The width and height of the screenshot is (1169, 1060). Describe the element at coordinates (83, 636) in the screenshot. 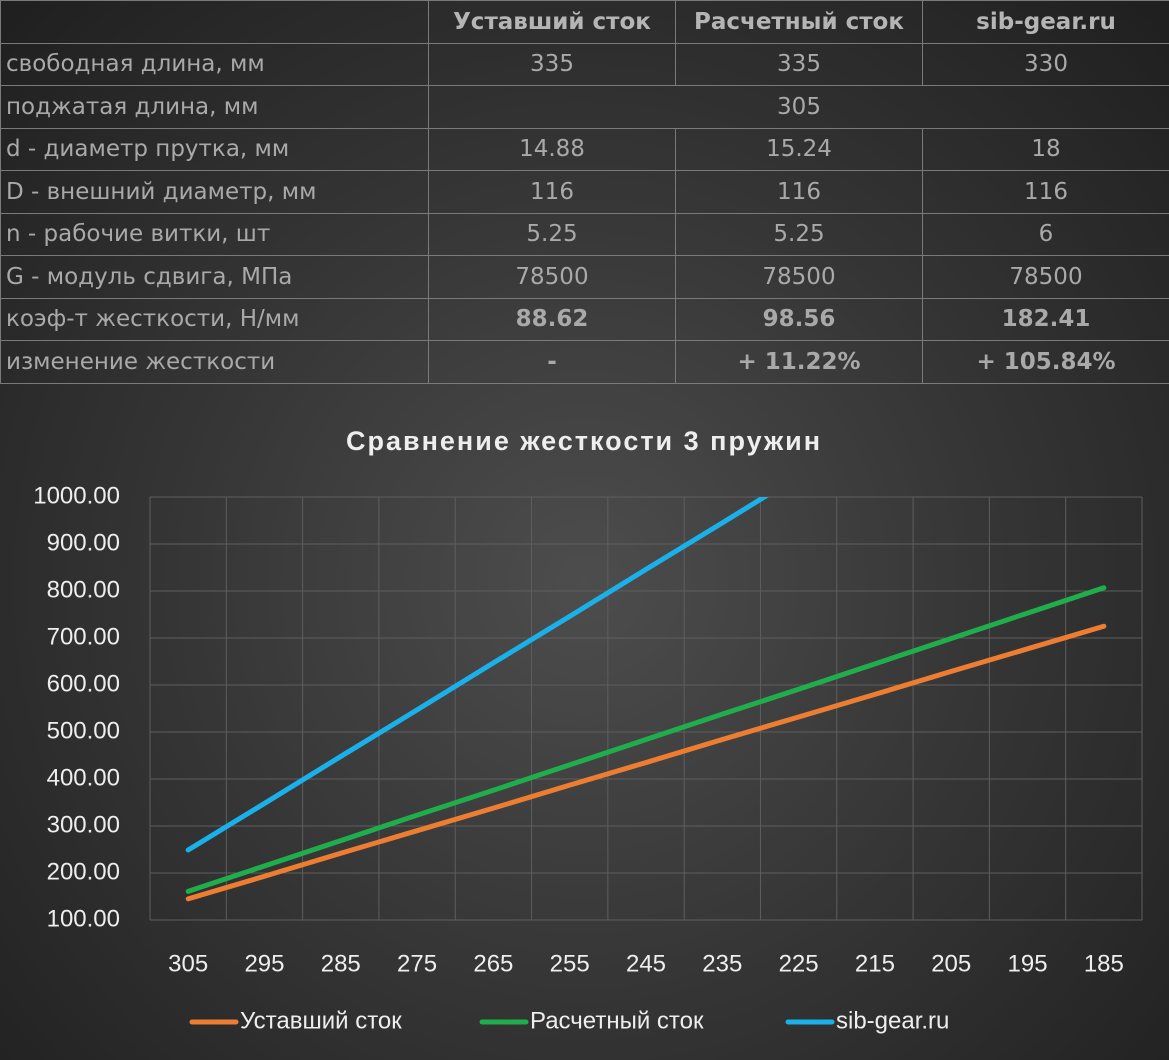

I see `y-tick-label: 700.00` at that location.